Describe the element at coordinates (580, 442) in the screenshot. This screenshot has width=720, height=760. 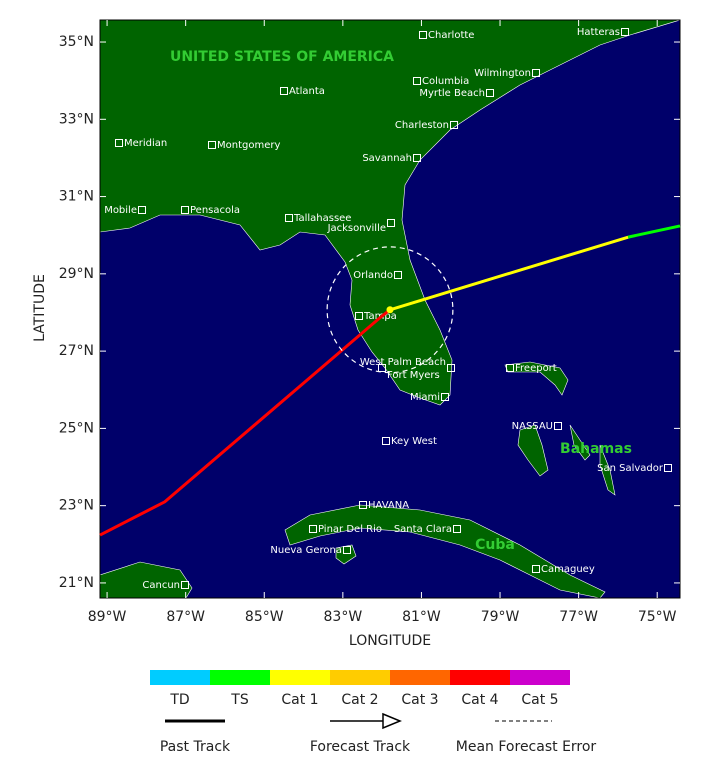
I see `eleuthera` at that location.